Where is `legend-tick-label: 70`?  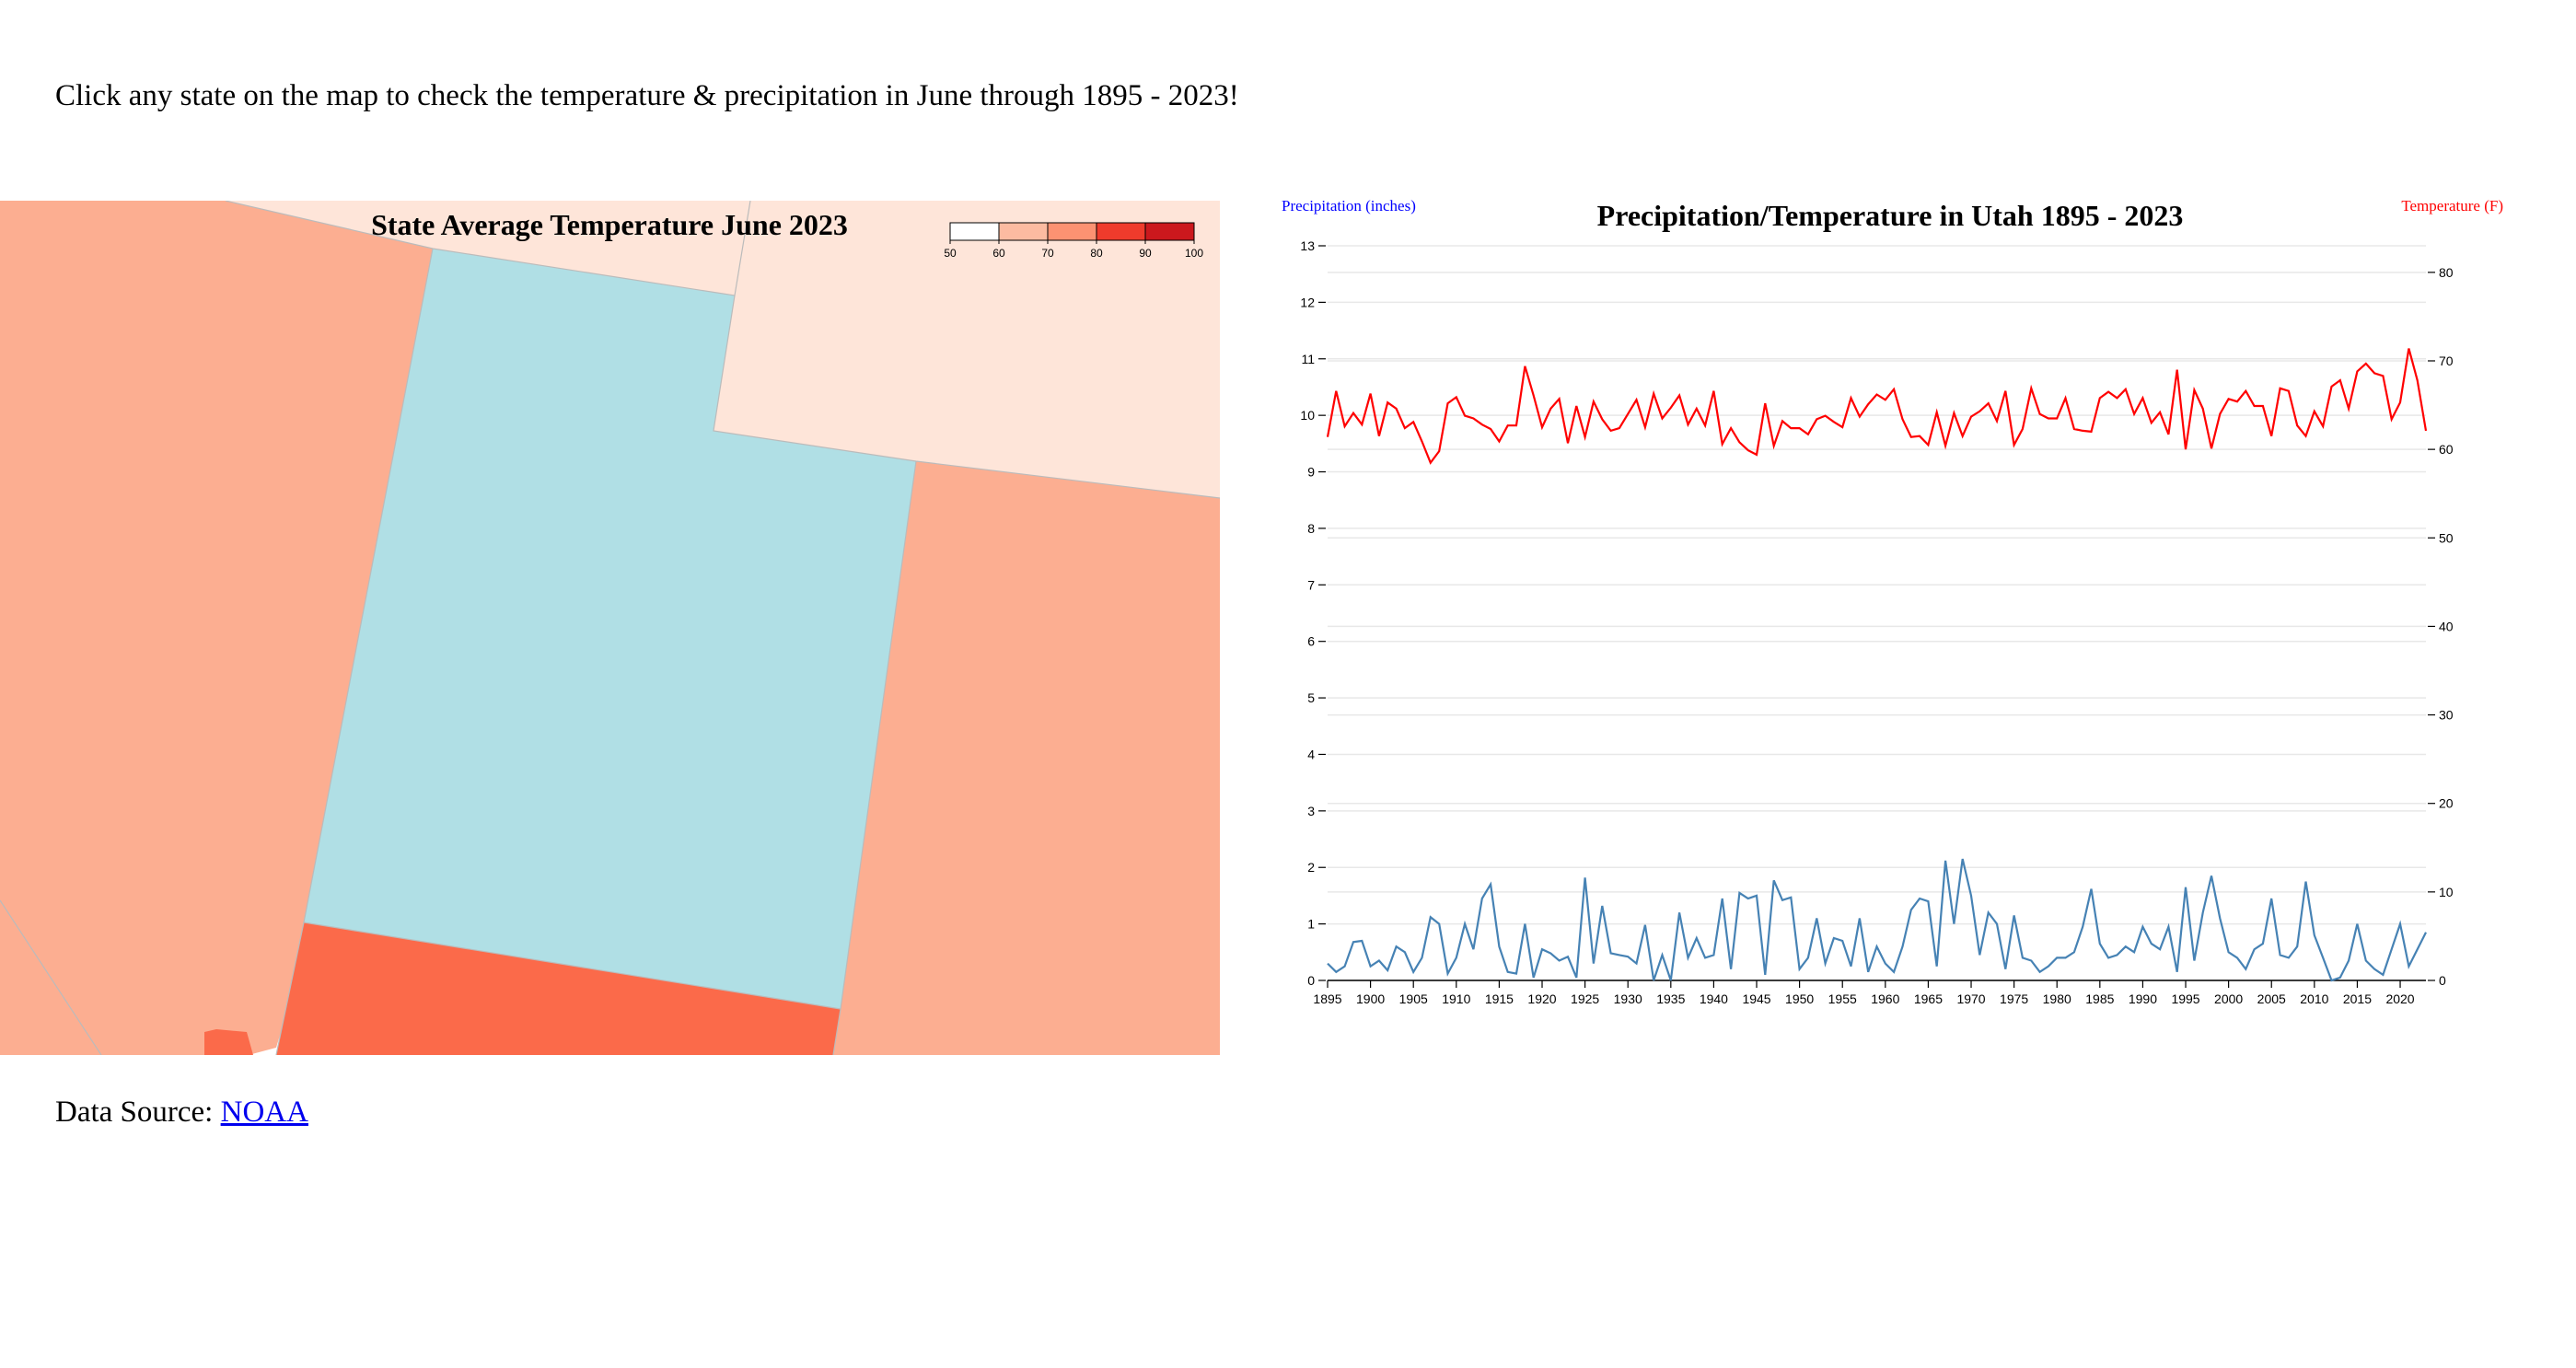
legend-tick-label: 70 is located at coordinates (1047, 253).